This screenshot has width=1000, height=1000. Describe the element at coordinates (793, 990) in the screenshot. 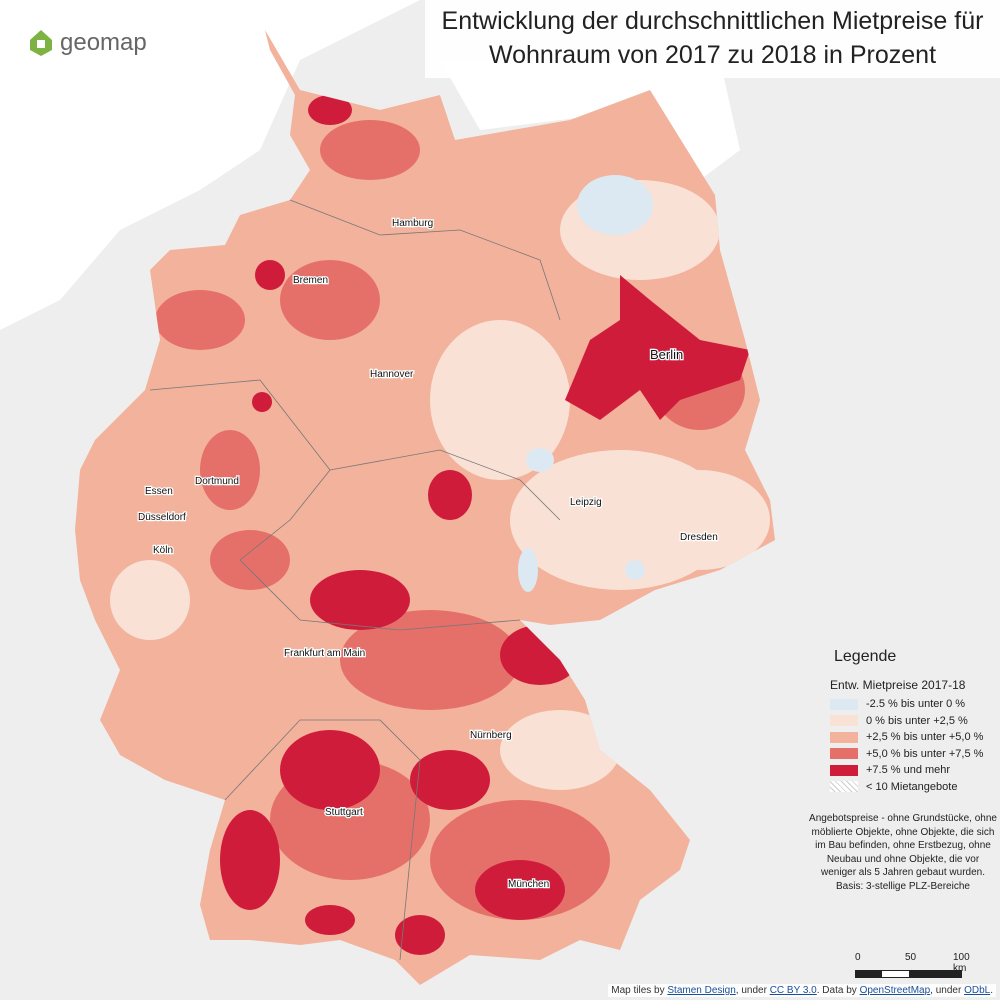

I see `attribution-link: CC BY 3.0` at that location.